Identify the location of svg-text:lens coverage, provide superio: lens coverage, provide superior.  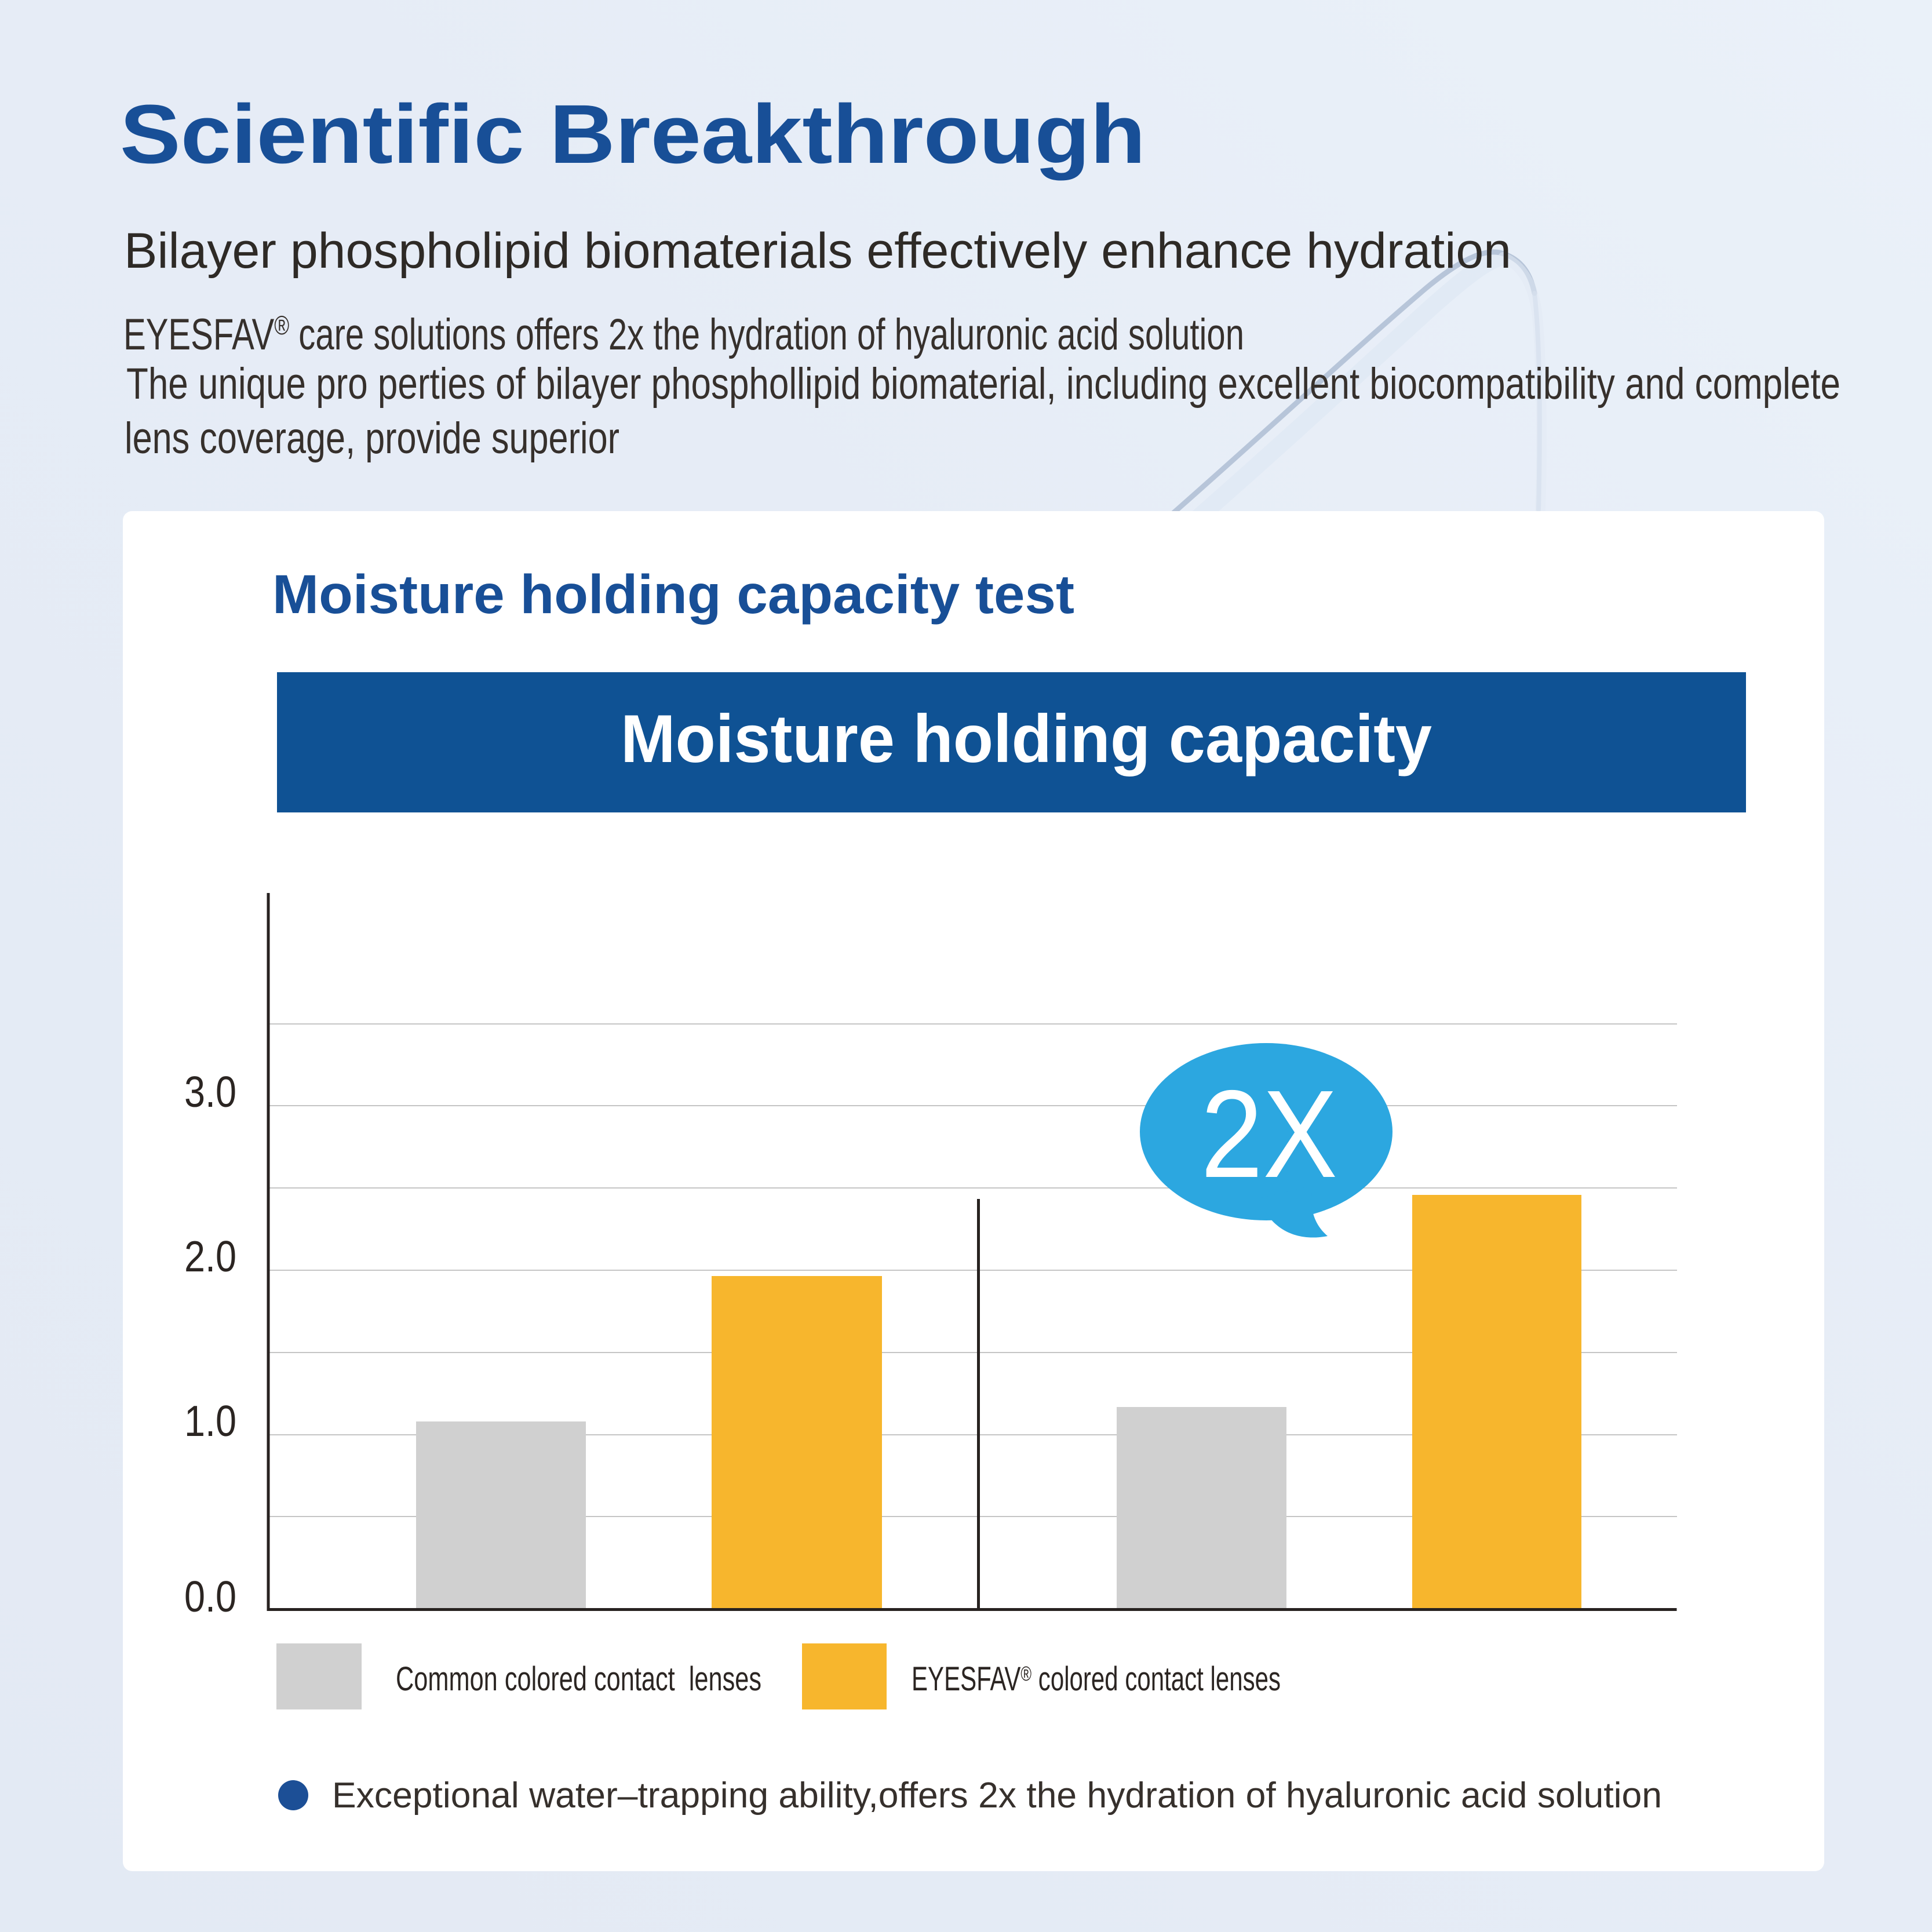
(372, 439).